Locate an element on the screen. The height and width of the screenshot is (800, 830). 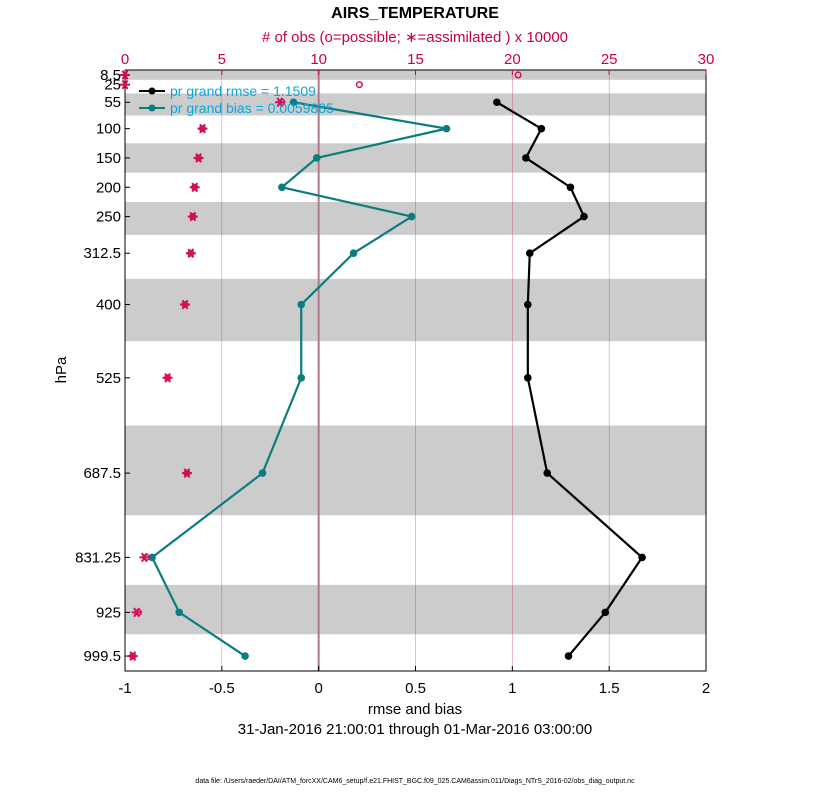
x-tick-label-5: 1.5 is located at coordinates (609, 688).